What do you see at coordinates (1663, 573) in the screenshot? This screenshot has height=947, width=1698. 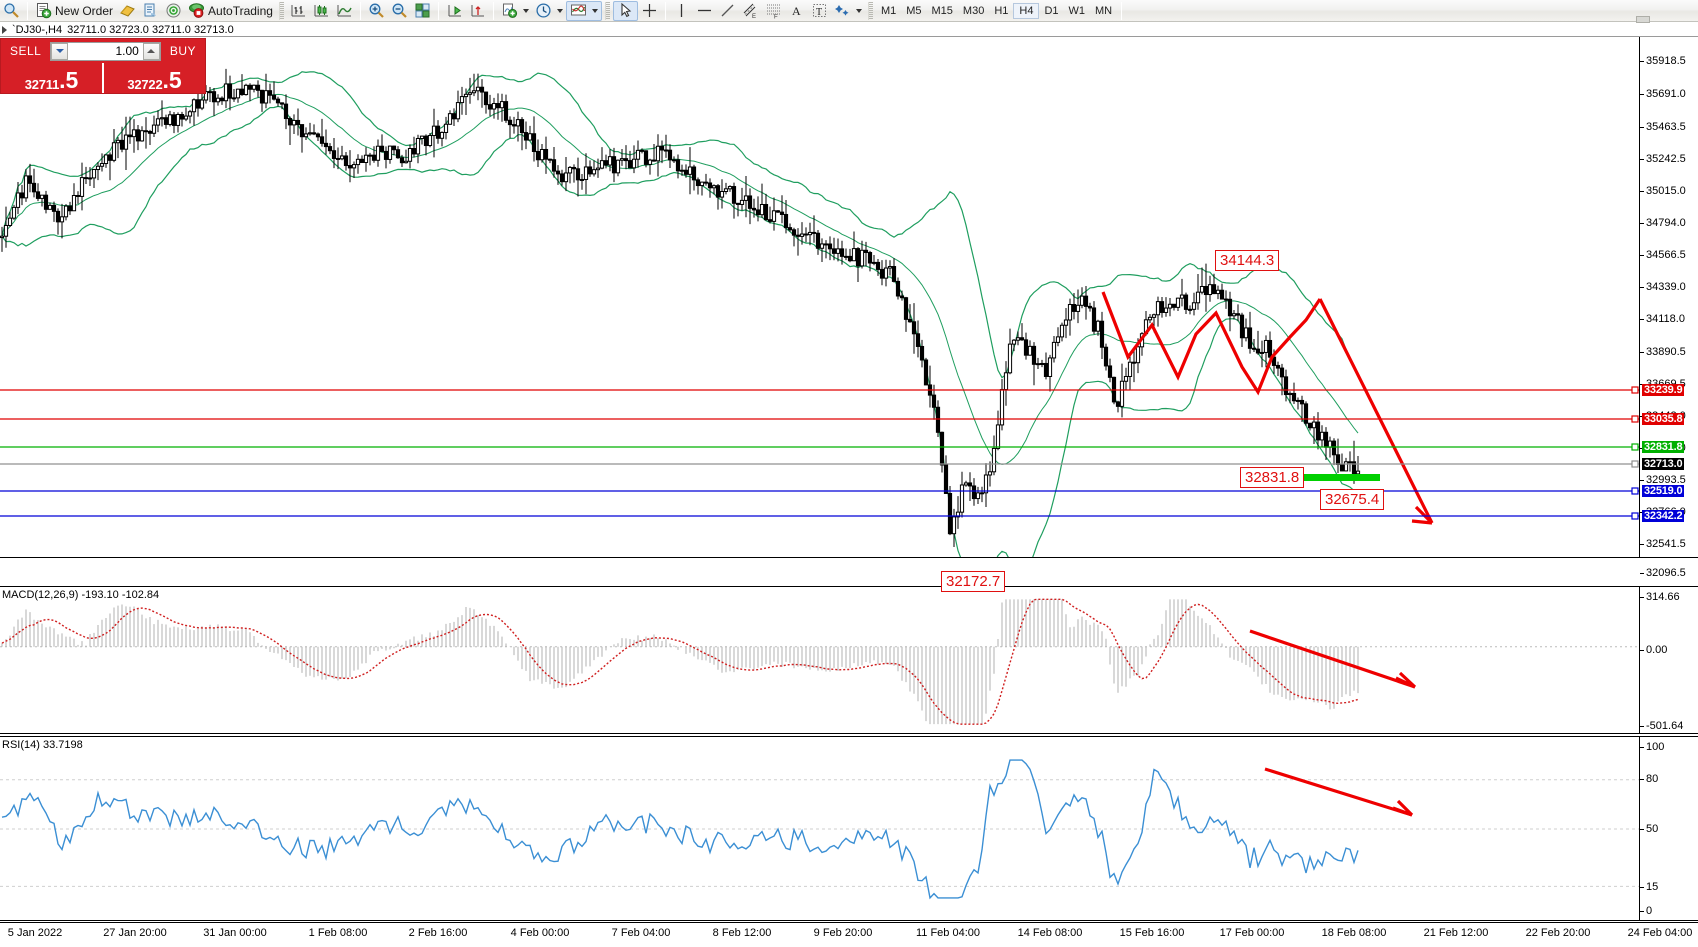 I see `price-tick: 32096.5` at bounding box center [1663, 573].